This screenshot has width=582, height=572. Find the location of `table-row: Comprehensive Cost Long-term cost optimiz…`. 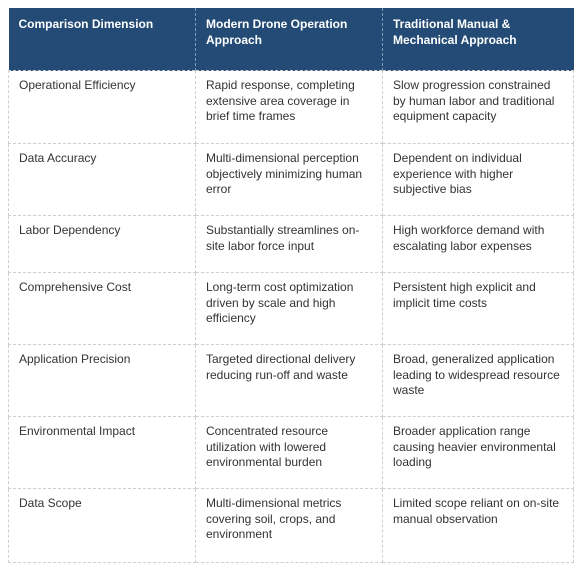

table-row: Comprehensive Cost Long-term cost optimiz… is located at coordinates (291, 308).